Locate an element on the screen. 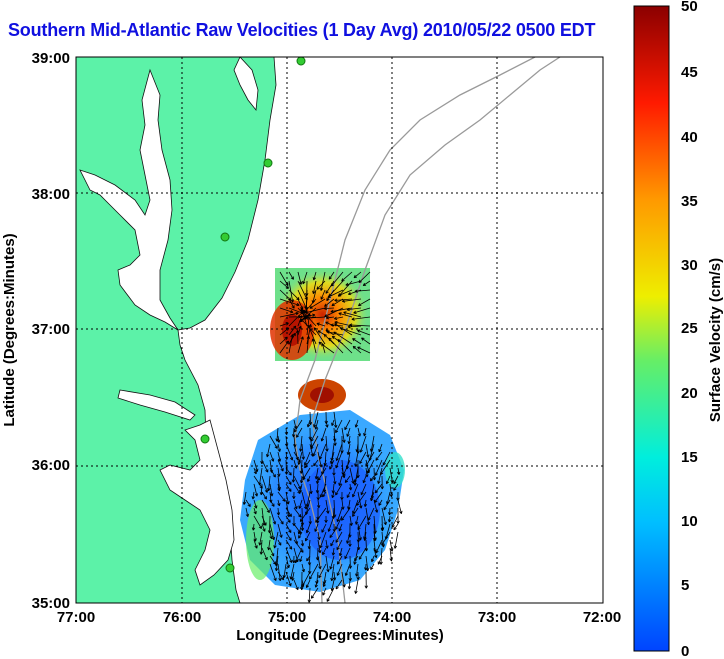 The height and width of the screenshot is (659, 724). y-tick-label: 39:00 is located at coordinates (51, 58).